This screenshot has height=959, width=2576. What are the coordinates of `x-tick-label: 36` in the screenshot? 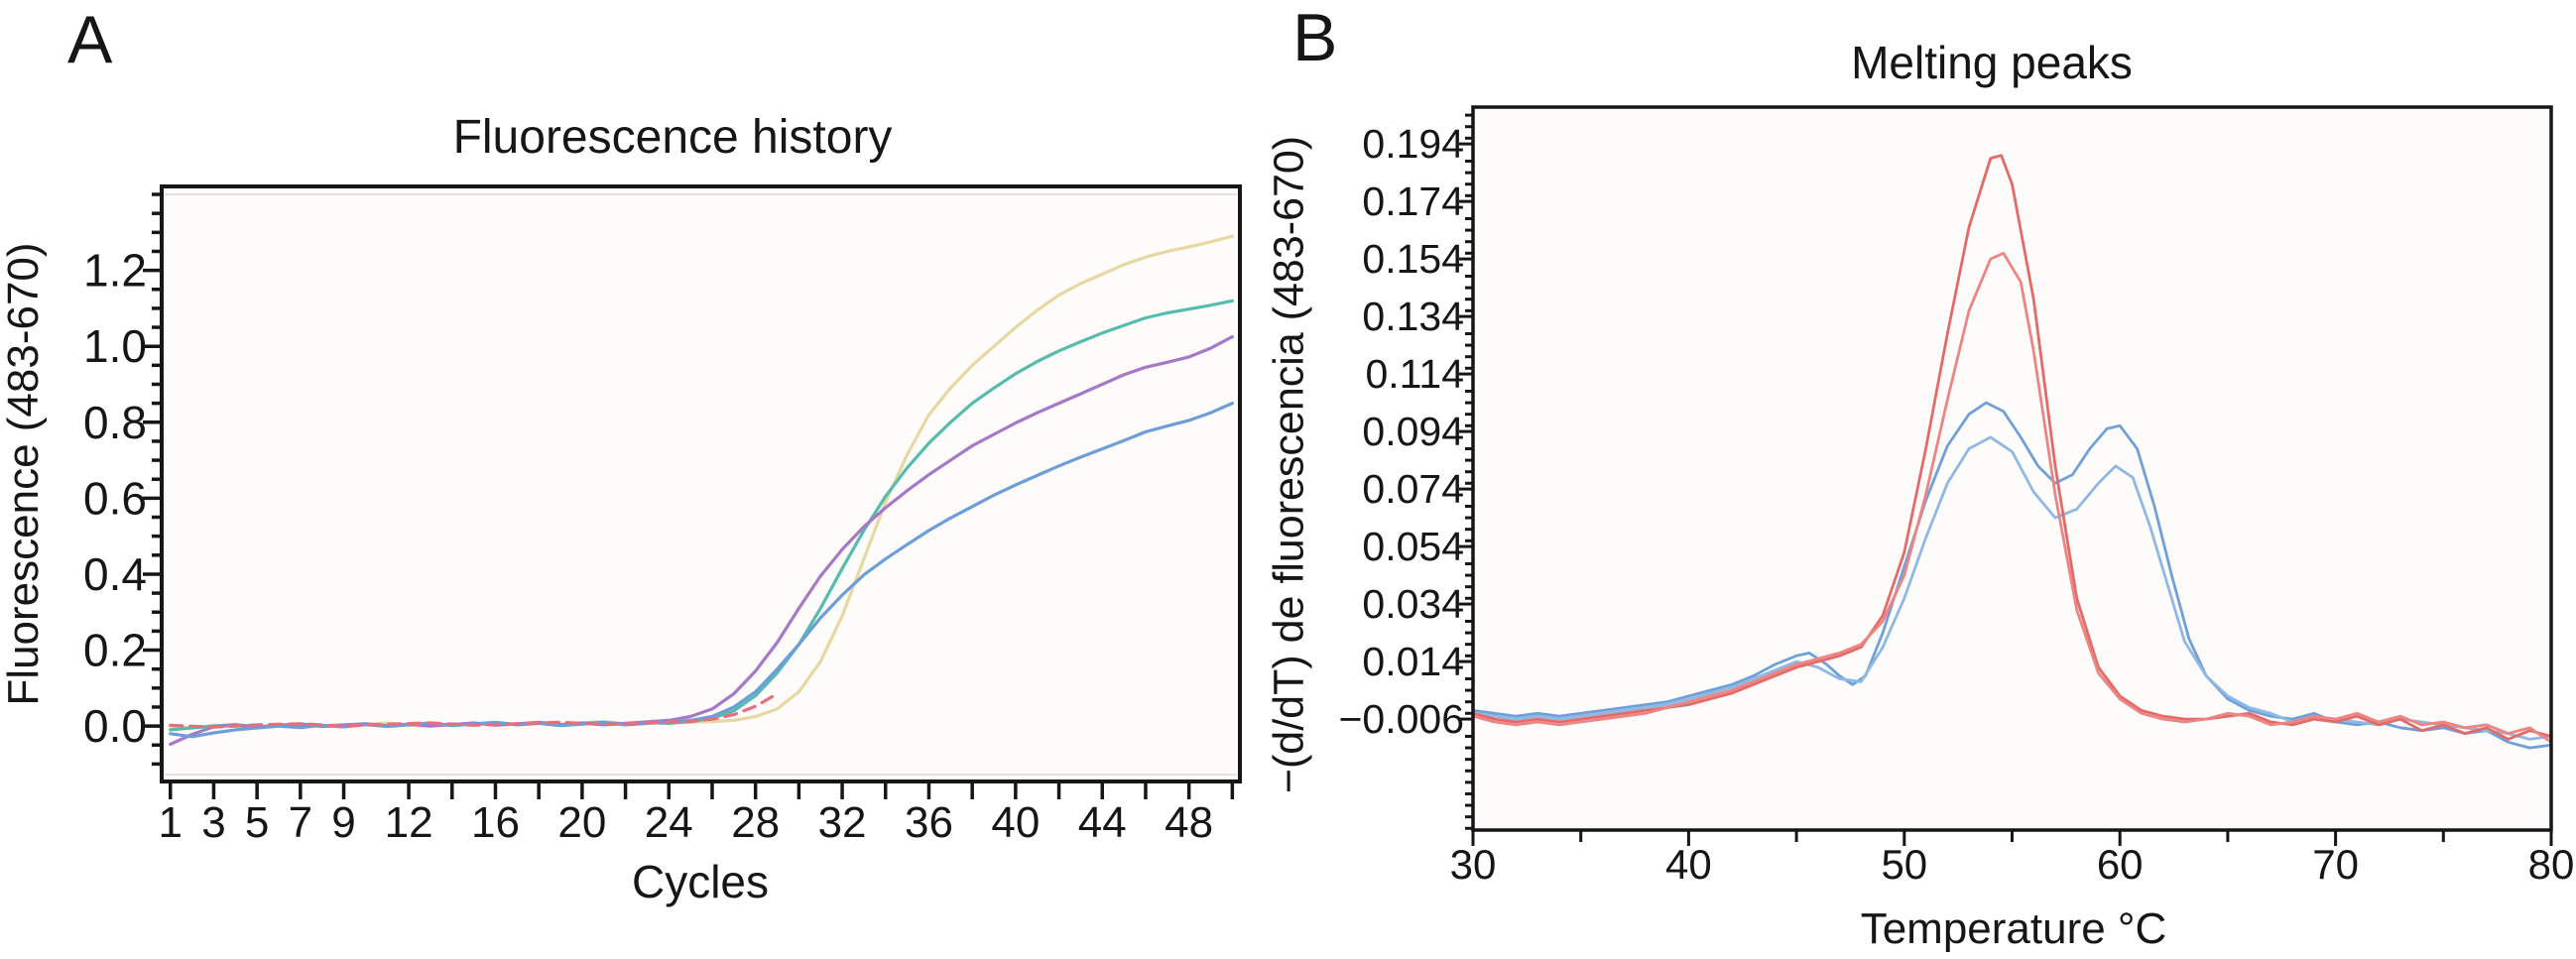 It's located at (929, 822).